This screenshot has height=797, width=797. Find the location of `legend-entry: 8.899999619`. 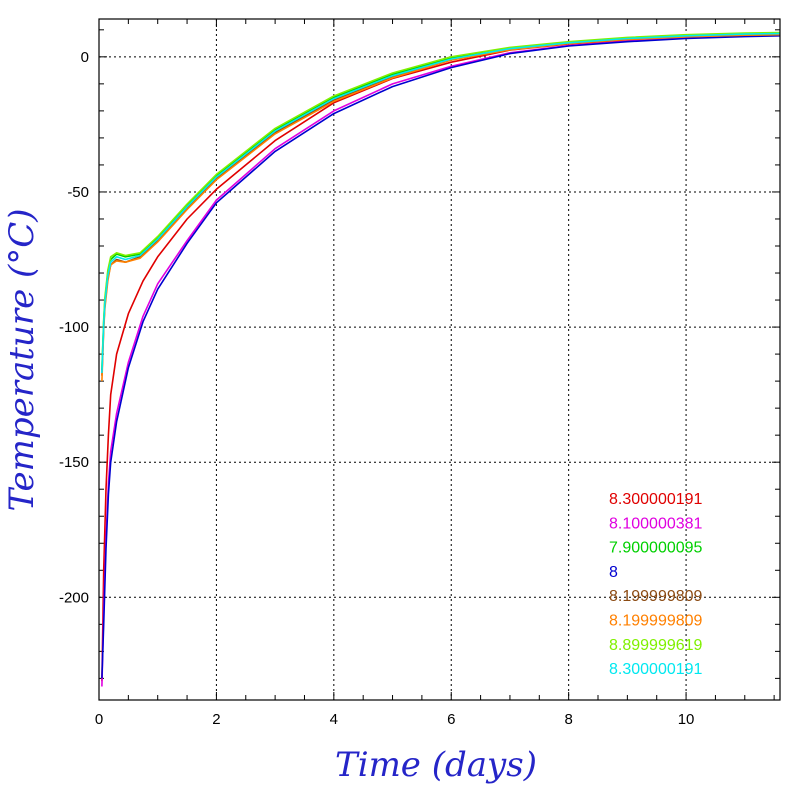

legend-entry: 8.899999619 is located at coordinates (656, 645).